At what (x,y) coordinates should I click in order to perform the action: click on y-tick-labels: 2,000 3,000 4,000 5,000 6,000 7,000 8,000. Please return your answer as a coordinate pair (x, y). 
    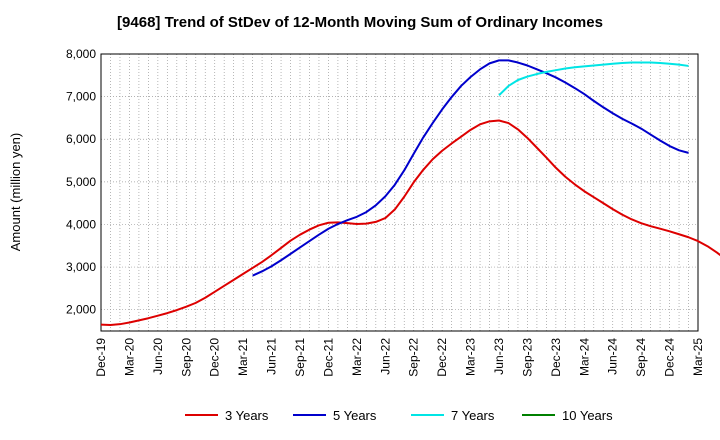
    Looking at the image, I should click on (81, 182).